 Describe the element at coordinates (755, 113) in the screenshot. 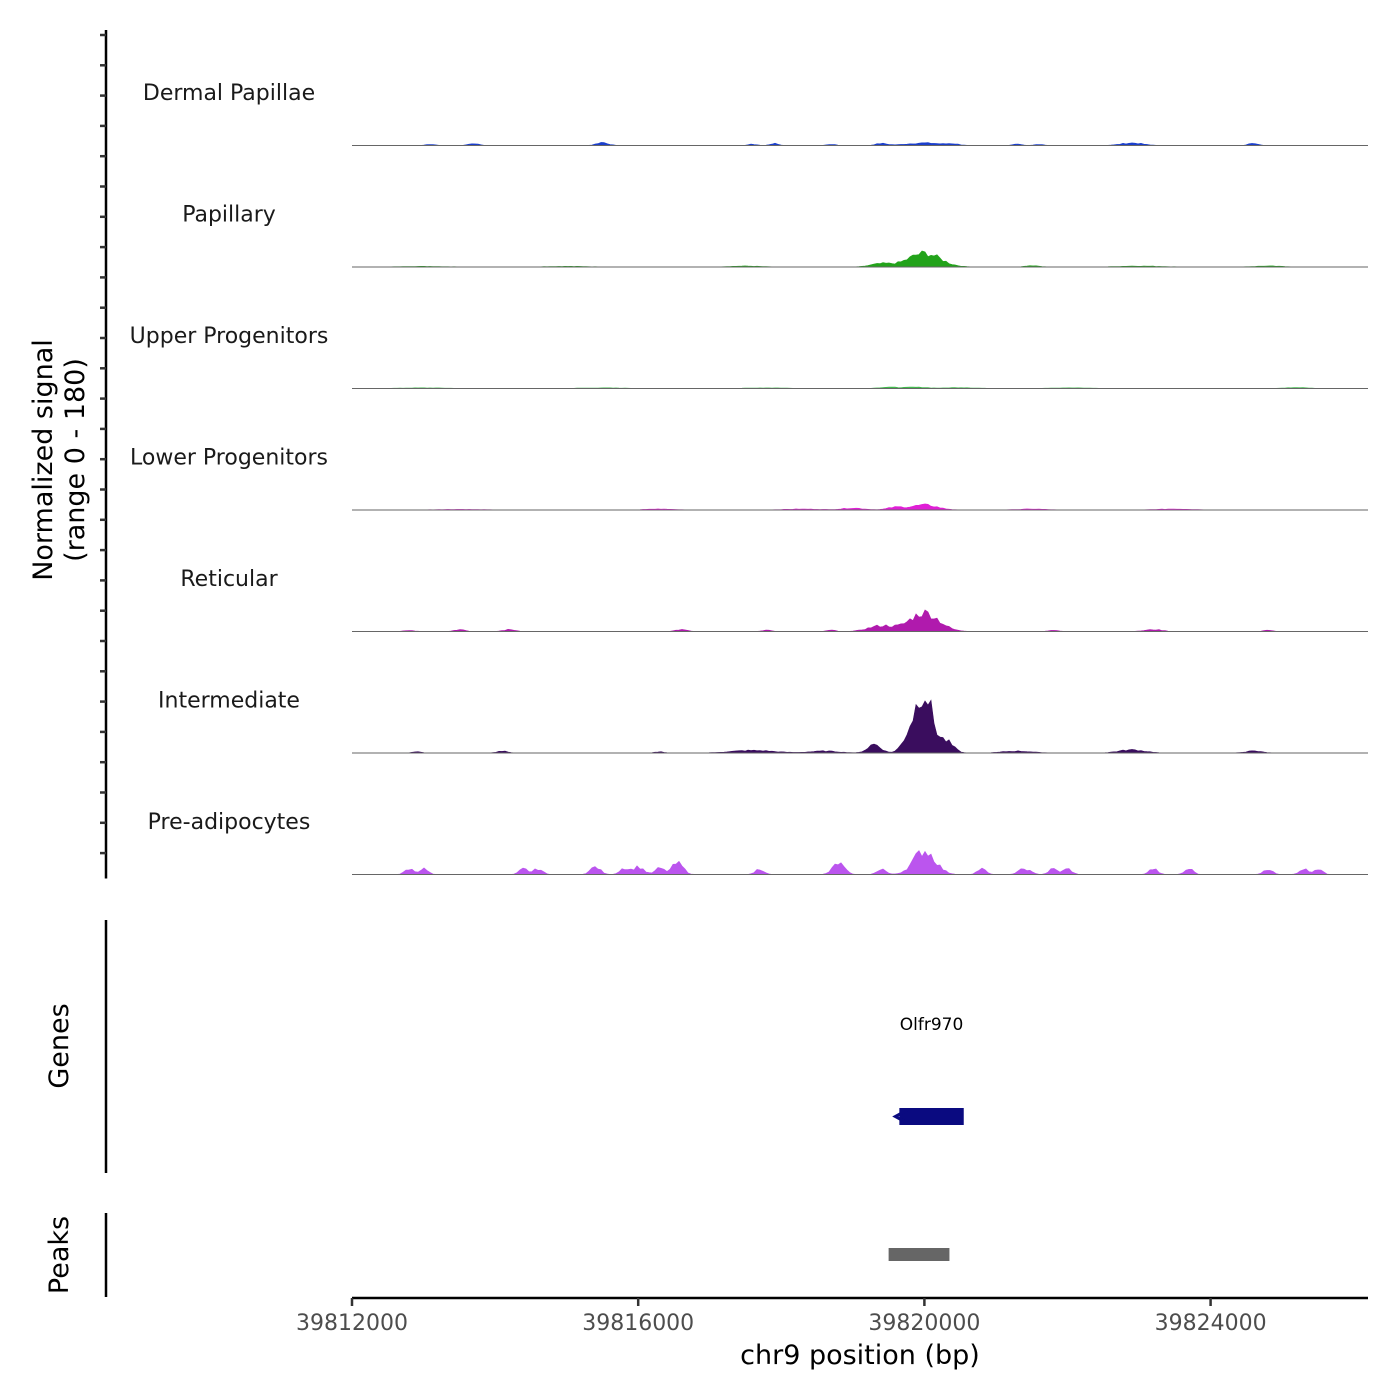

I see `track-dermal-papillae: Dermal Papillae` at that location.